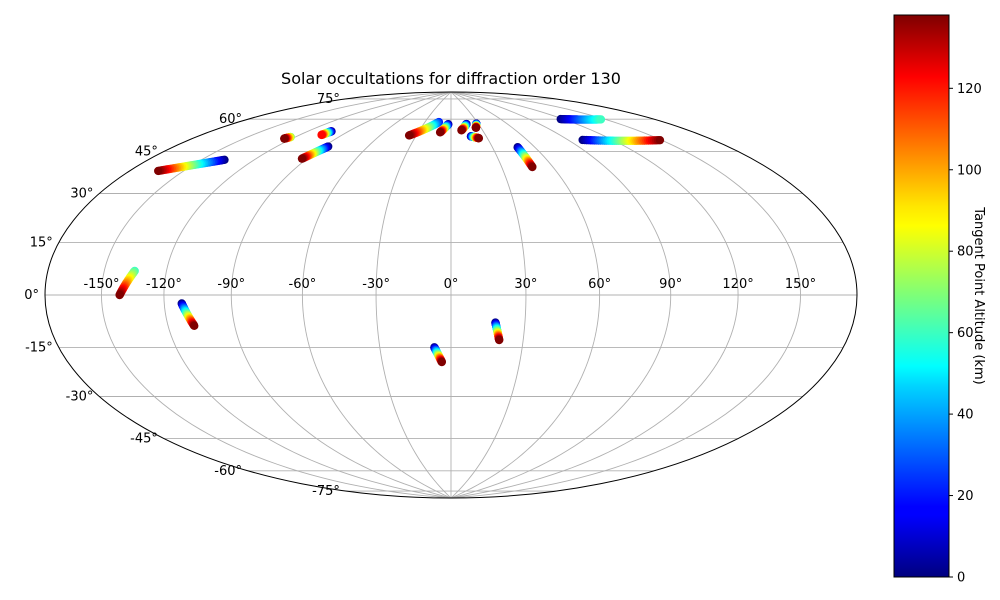 Image resolution: width=1000 pixels, height=600 pixels. What do you see at coordinates (81, 194) in the screenshot?
I see `latitude-tick-label: 30°` at bounding box center [81, 194].